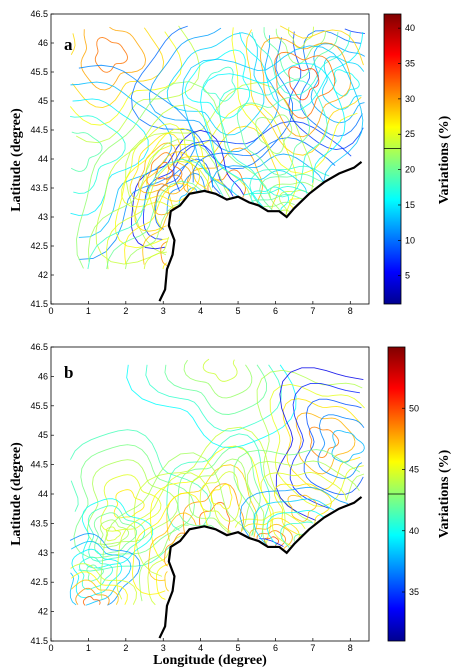  I want to click on colorbar-ticks-b: 35 40 45 50, so click(410, 500).